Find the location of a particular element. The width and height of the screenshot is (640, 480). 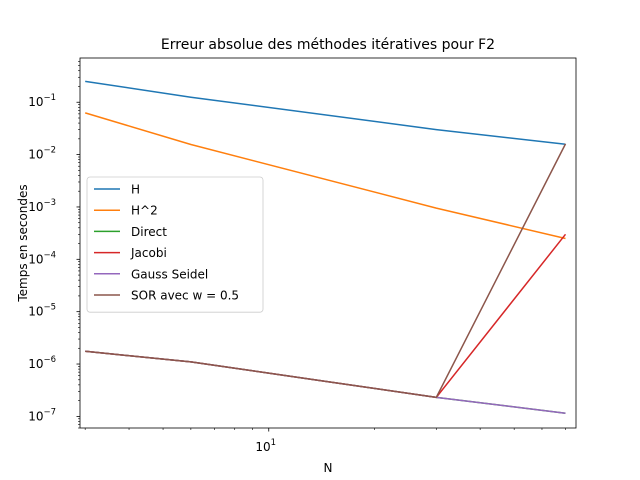

y-axis-label: Temps en secondes is located at coordinates (23, 243).